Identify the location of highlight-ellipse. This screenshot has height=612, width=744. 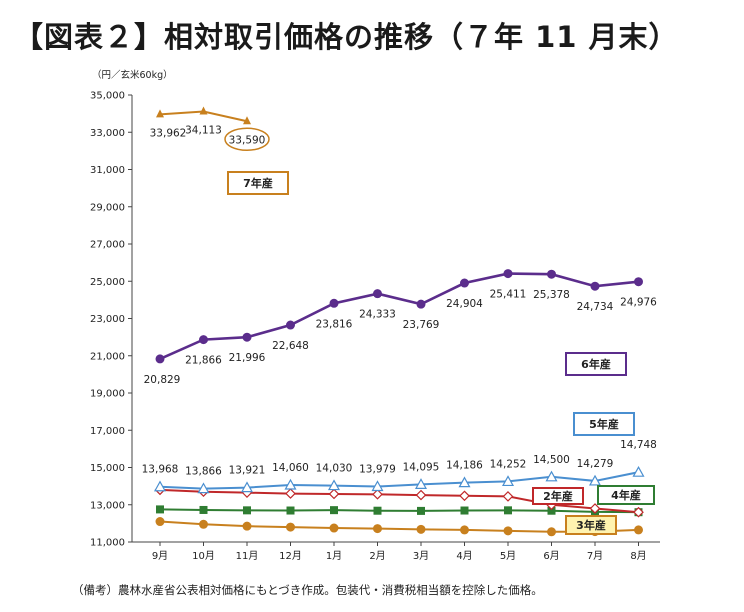
(247, 139).